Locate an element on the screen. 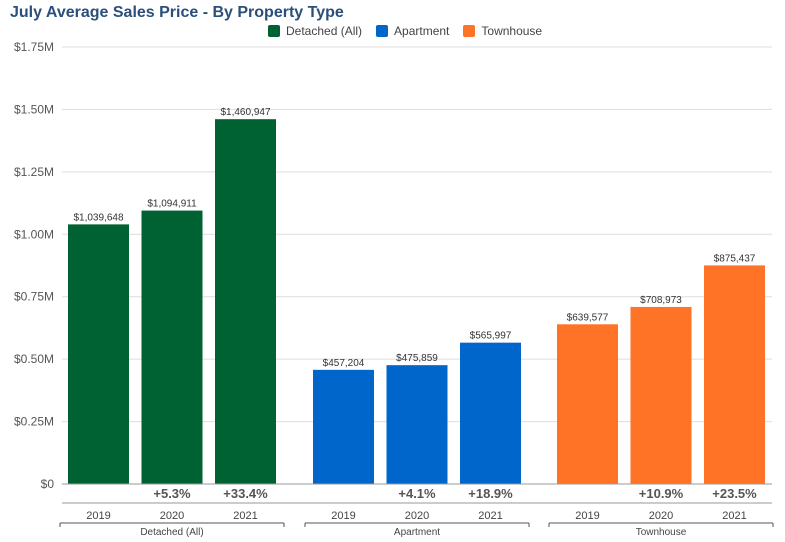  change-label: +23.5% is located at coordinates (734, 493).